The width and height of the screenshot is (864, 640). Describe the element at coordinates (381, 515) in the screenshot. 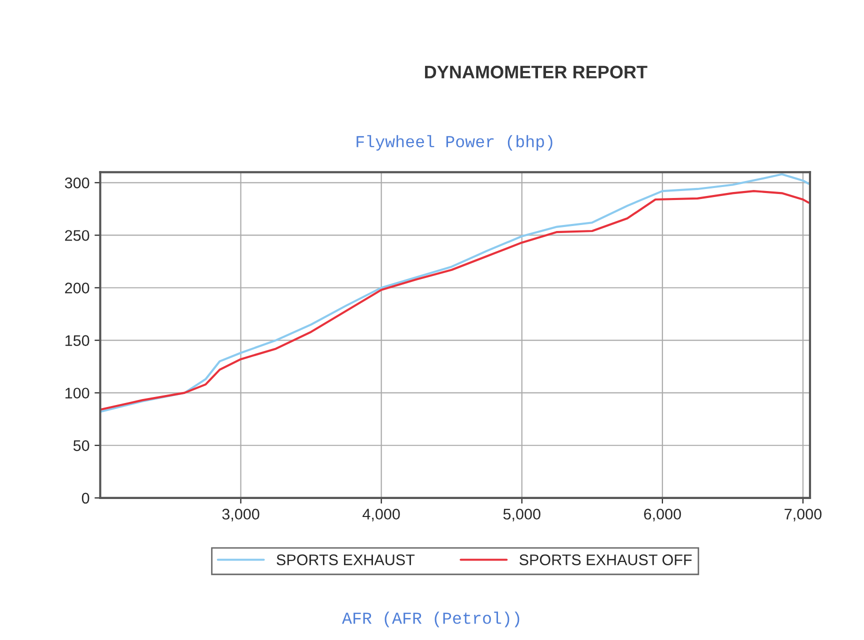

I see `x-tick-label: 4,000` at that location.